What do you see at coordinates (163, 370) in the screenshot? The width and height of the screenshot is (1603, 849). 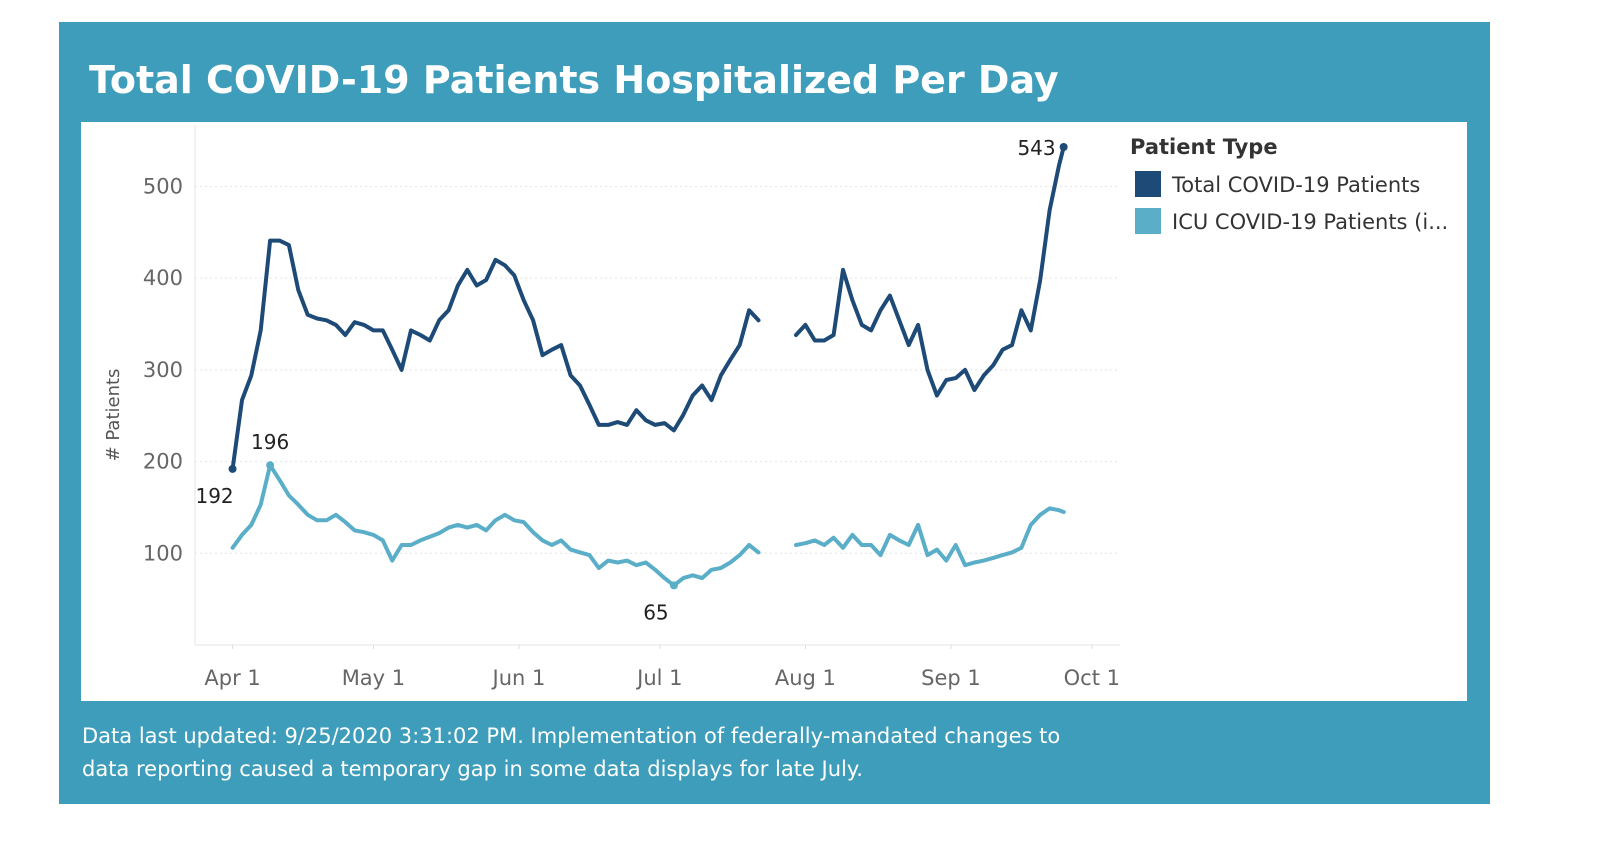 I see `y-tick-label: 300` at bounding box center [163, 370].